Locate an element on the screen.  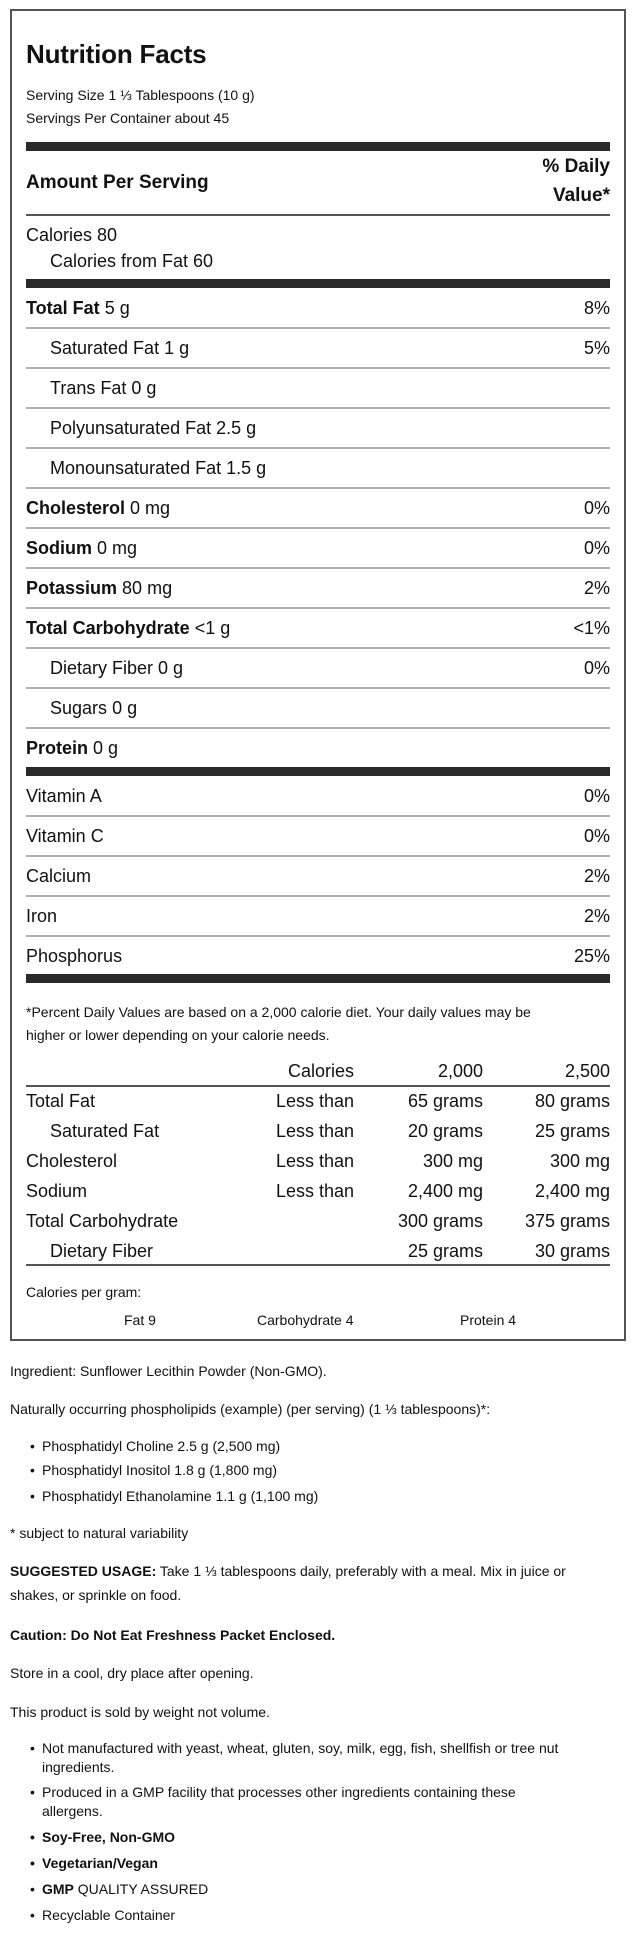
gmp-bold: GMP is located at coordinates (58, 1889).